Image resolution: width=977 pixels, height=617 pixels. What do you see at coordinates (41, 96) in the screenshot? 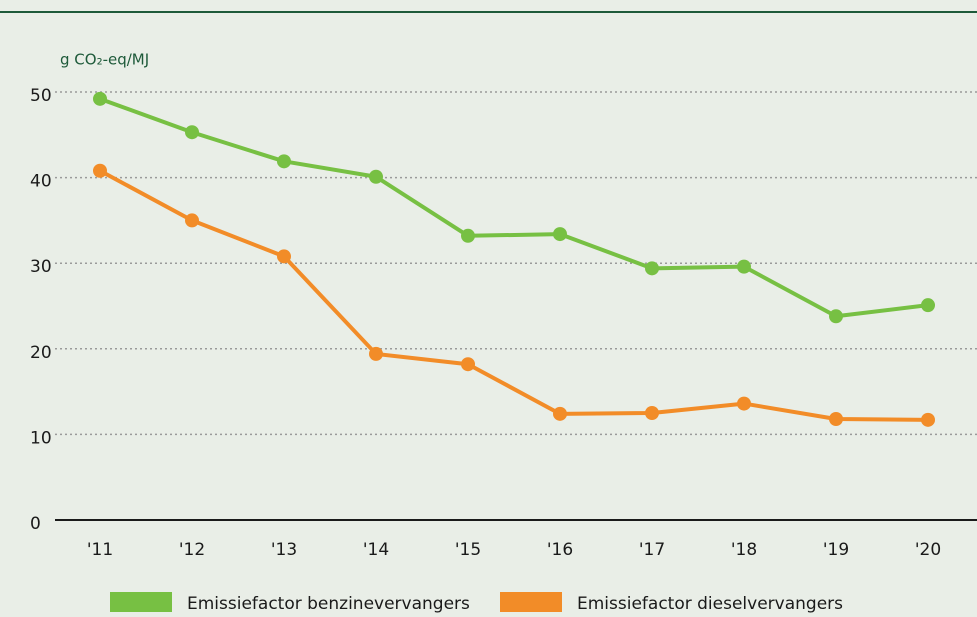
I see `y-tick-label: 50` at bounding box center [41, 96].